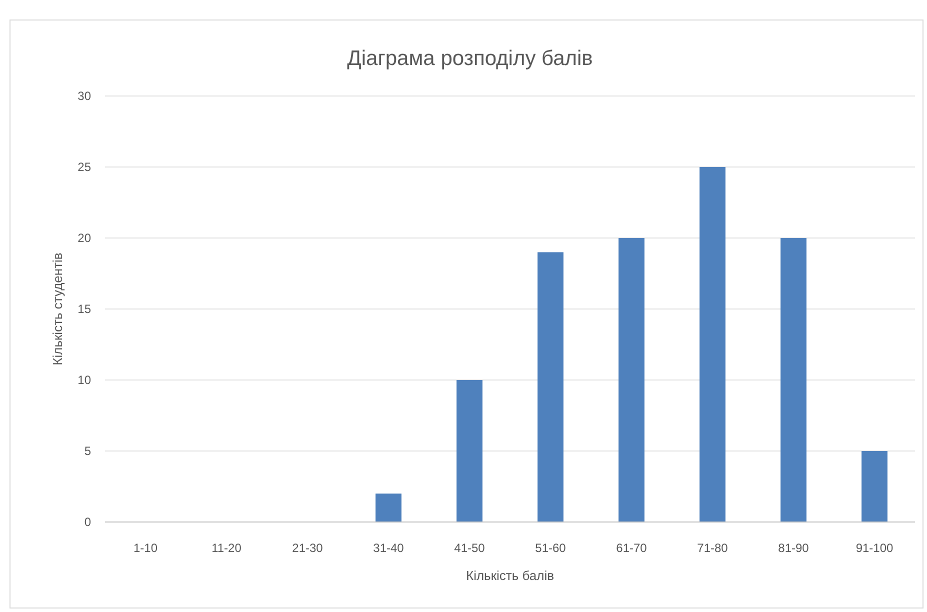  I want to click on y-tick-label: 25, so click(85, 167).